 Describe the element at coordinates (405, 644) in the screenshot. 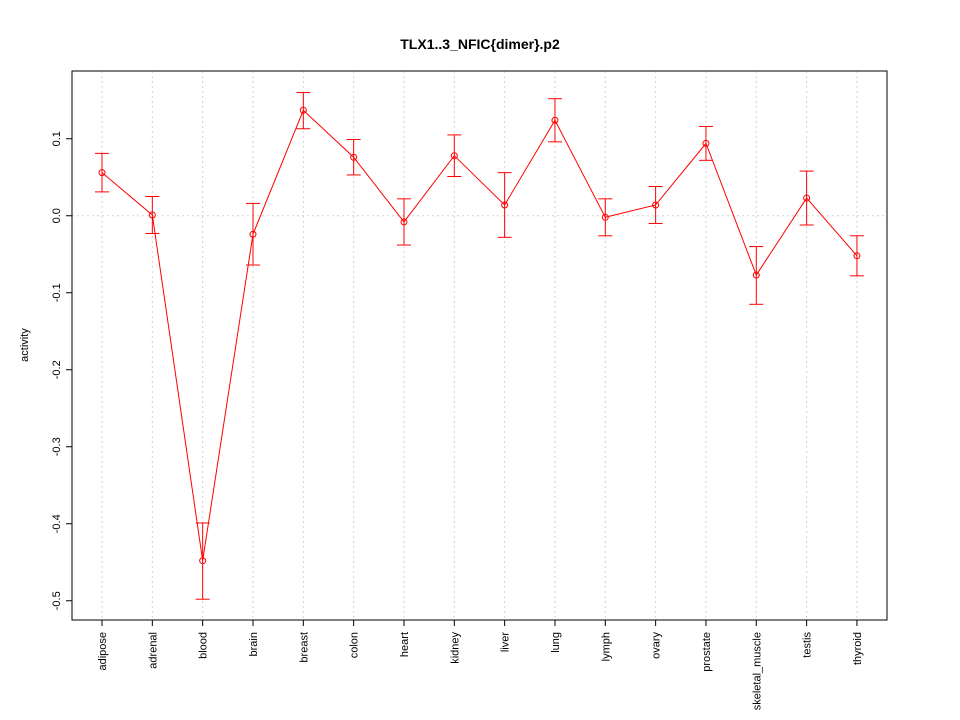

I see `x-tick-label: heart` at that location.